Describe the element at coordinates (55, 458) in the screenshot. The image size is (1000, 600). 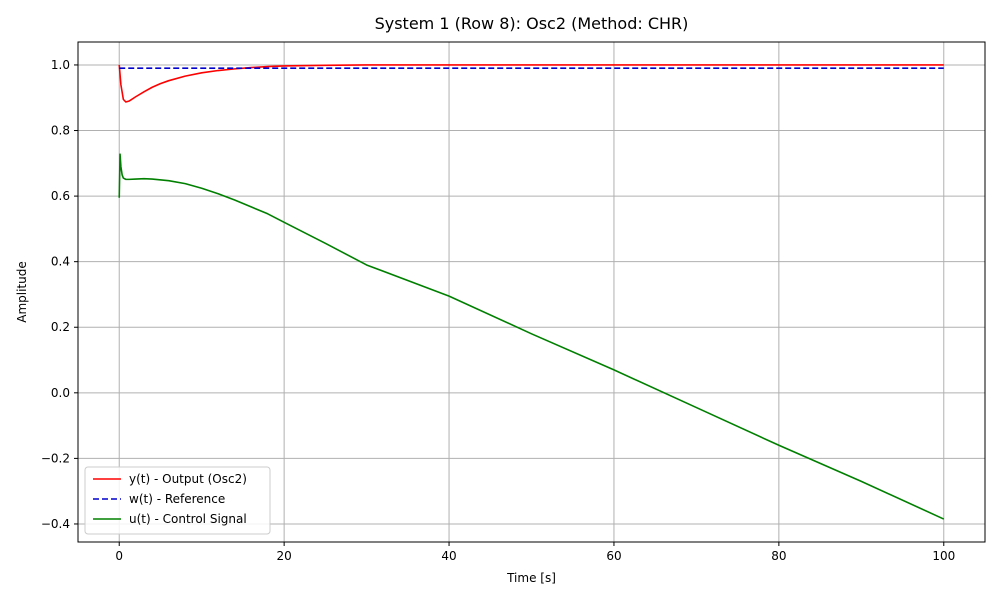
I see `y-tick-label: −0.2` at that location.